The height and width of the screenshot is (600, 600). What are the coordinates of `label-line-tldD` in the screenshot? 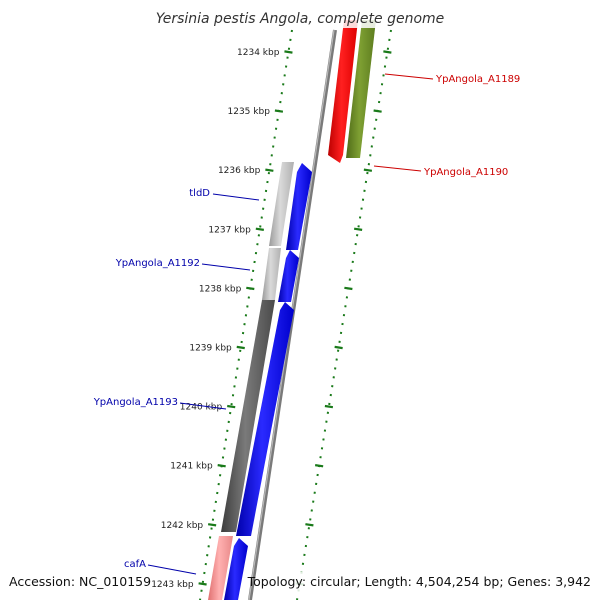 It's located at (236, 197).